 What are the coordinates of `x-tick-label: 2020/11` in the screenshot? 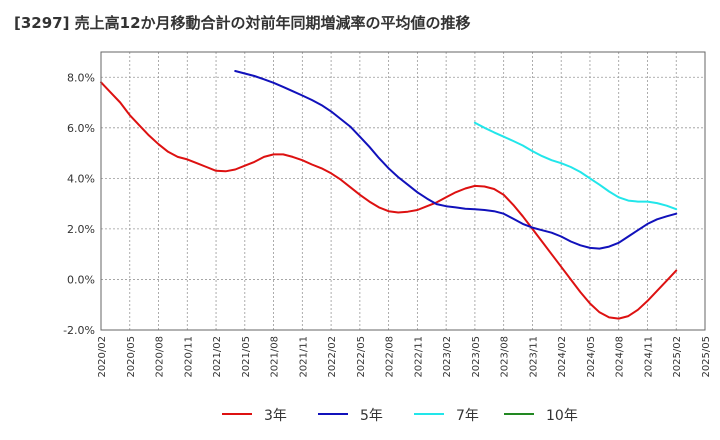 It's located at (188, 357).